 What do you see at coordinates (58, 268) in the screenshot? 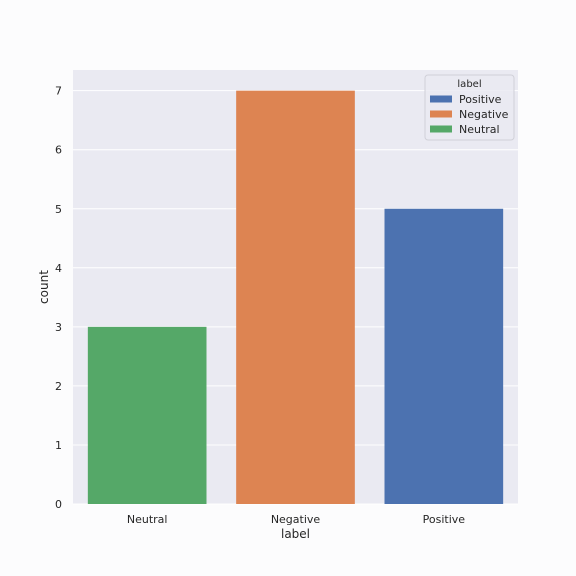
I see `y-tick-label: 4` at bounding box center [58, 268].